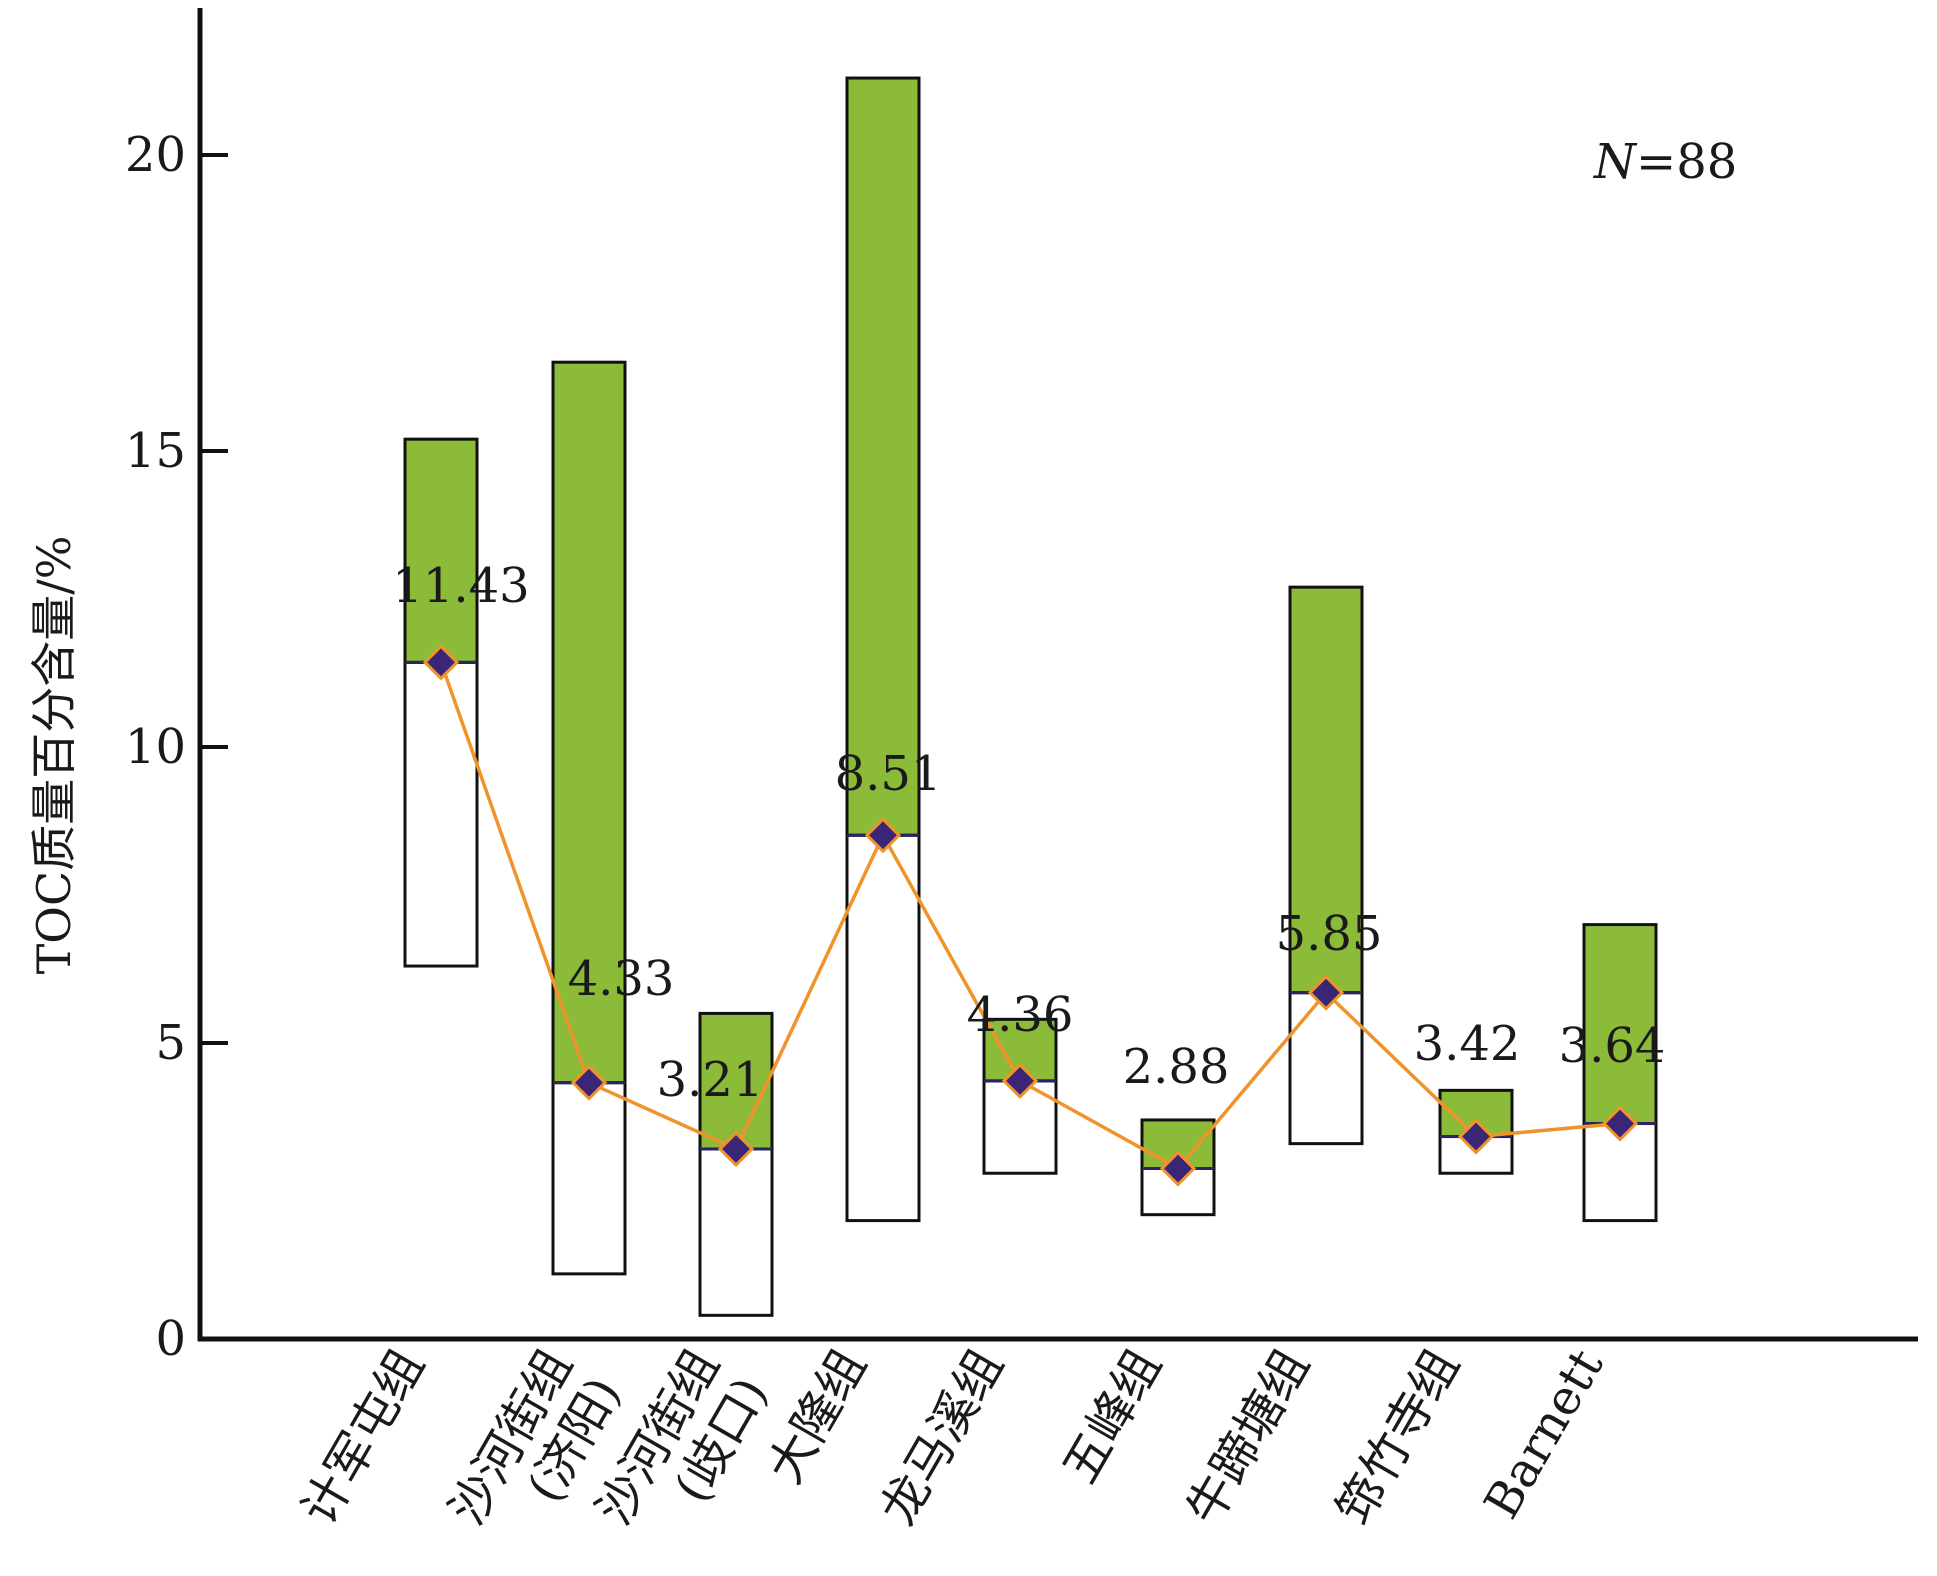 The image size is (1937, 1576). I want to click on category-label-8: Barnett, so click(1544, 1434).